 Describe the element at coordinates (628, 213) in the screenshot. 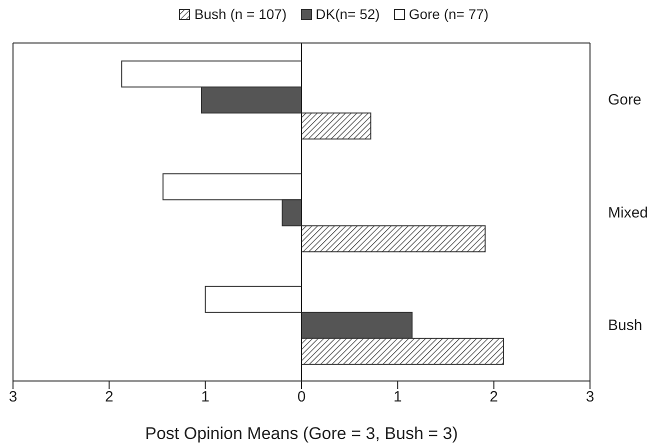

I see `y-tick-label: Mixed` at that location.